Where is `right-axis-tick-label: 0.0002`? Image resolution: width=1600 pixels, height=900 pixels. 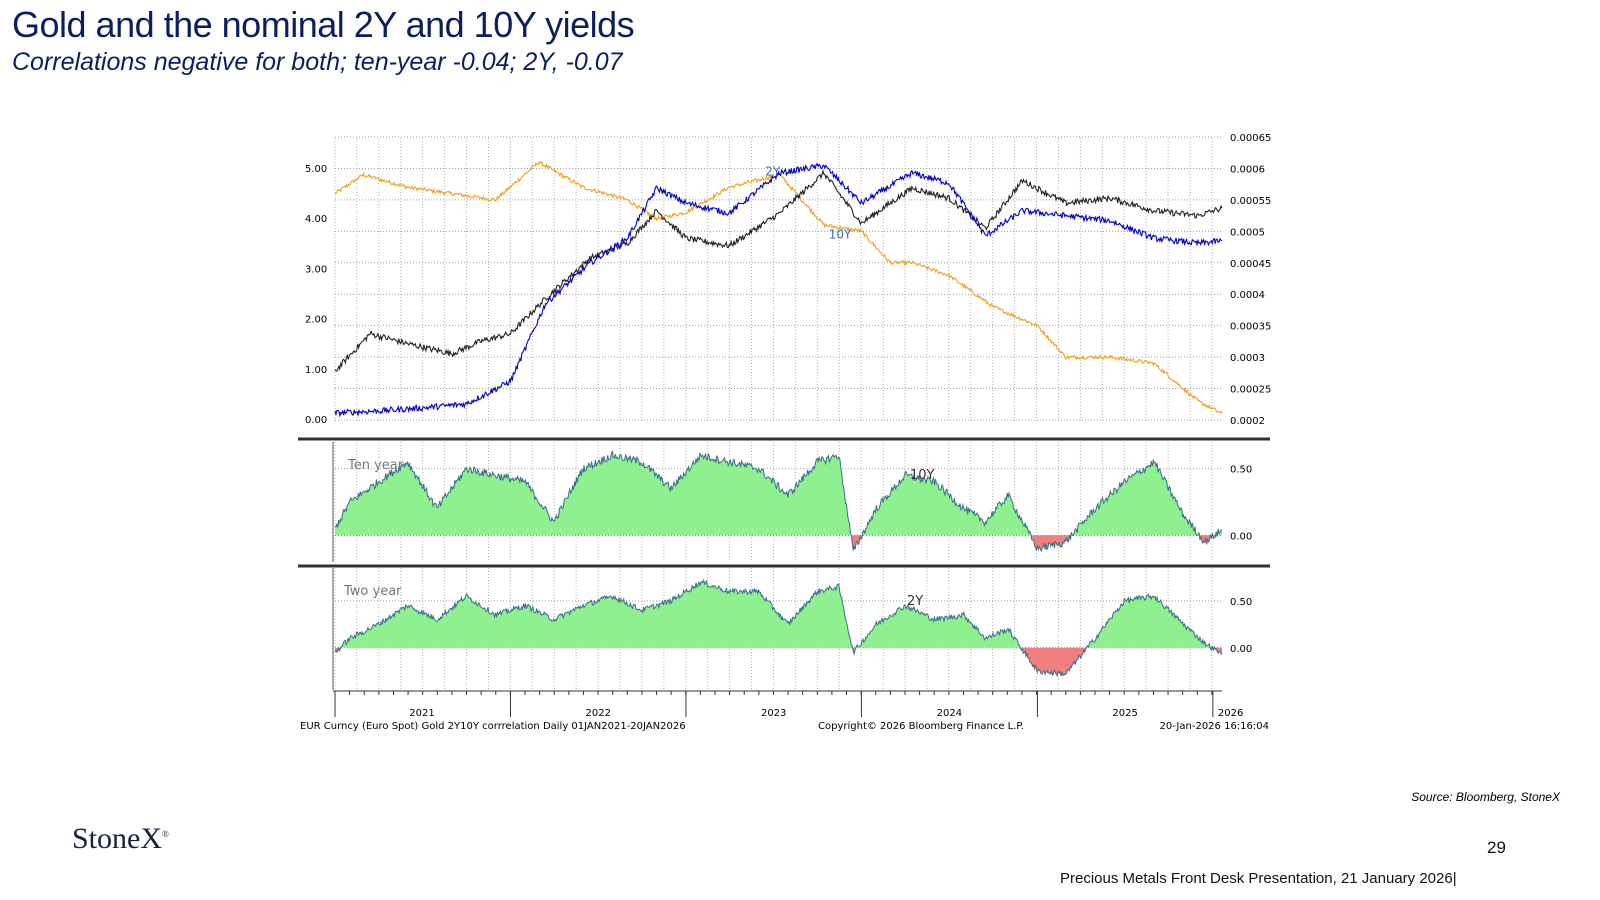
right-axis-tick-label: 0.0002 is located at coordinates (1247, 421).